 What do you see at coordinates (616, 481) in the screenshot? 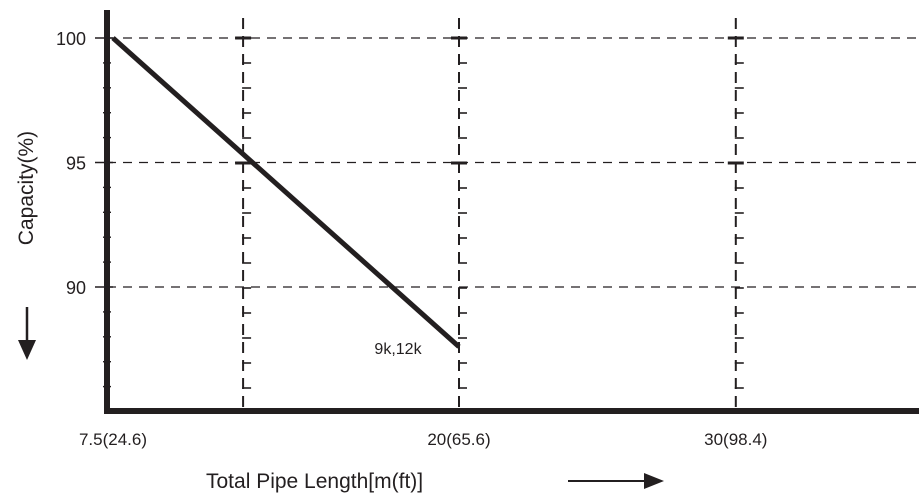
I see `x-axis-arrow` at bounding box center [616, 481].